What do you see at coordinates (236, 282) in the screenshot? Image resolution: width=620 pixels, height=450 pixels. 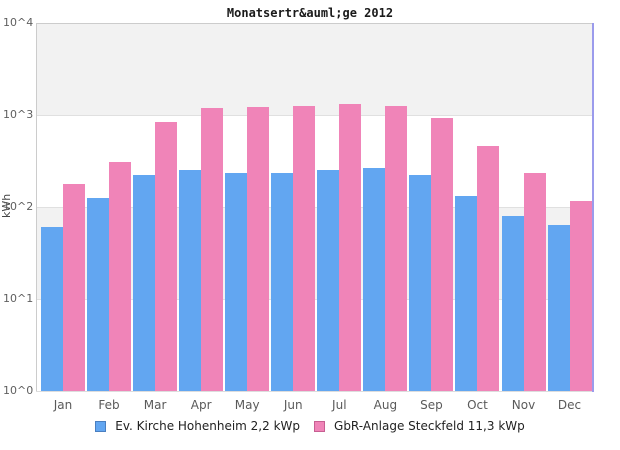 I see `bar-may-series1` at bounding box center [236, 282].